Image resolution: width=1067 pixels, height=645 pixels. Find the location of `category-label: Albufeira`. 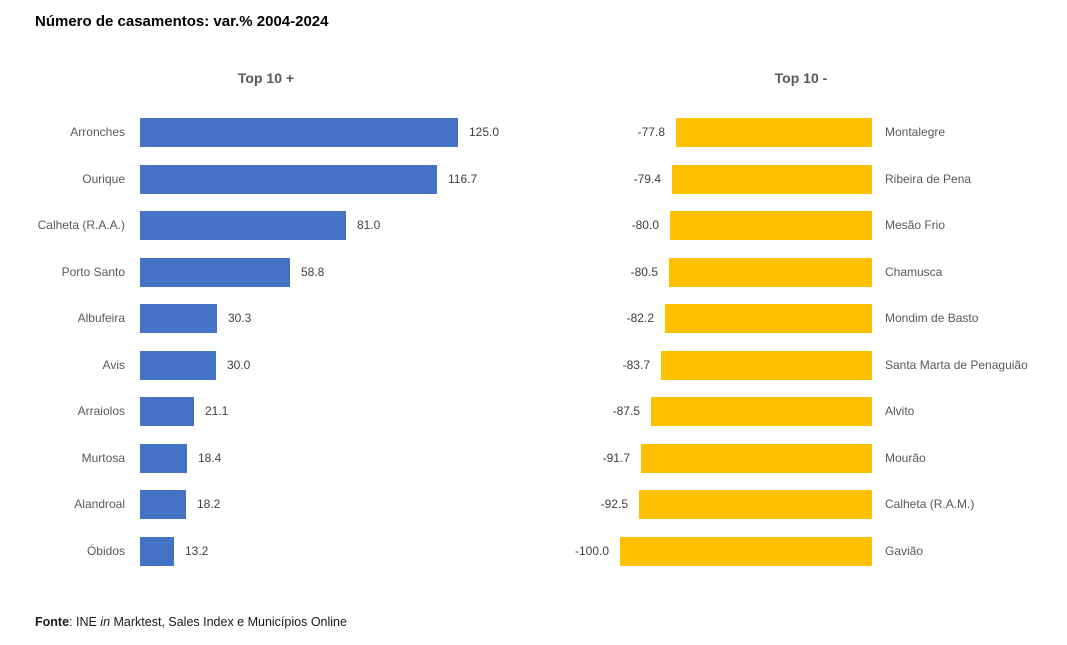

category-label: Albufeira is located at coordinates (101, 318).